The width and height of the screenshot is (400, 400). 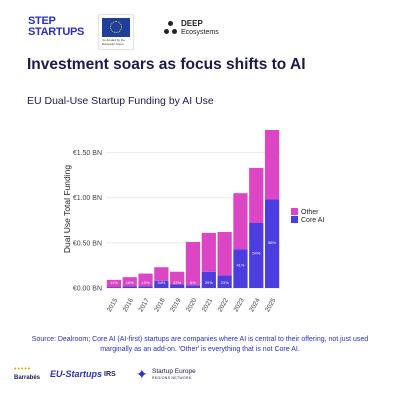 What do you see at coordinates (87, 289) in the screenshot?
I see `y-tick-label: €0.00 BN` at bounding box center [87, 289].